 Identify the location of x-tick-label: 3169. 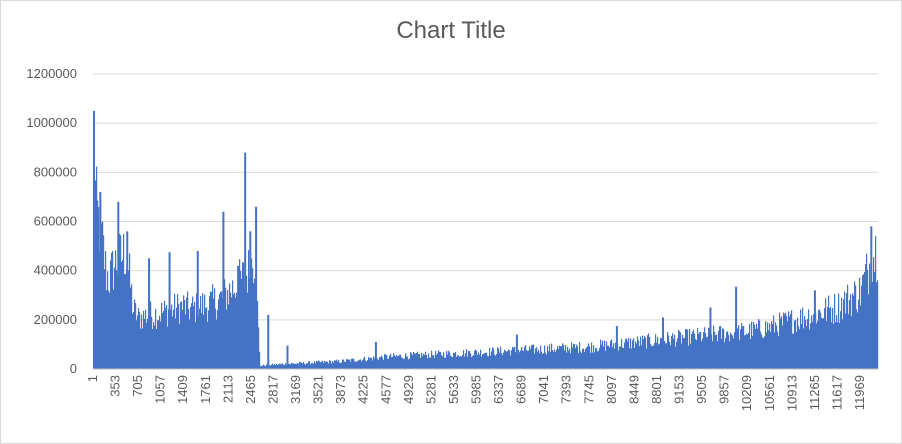
(295, 389).